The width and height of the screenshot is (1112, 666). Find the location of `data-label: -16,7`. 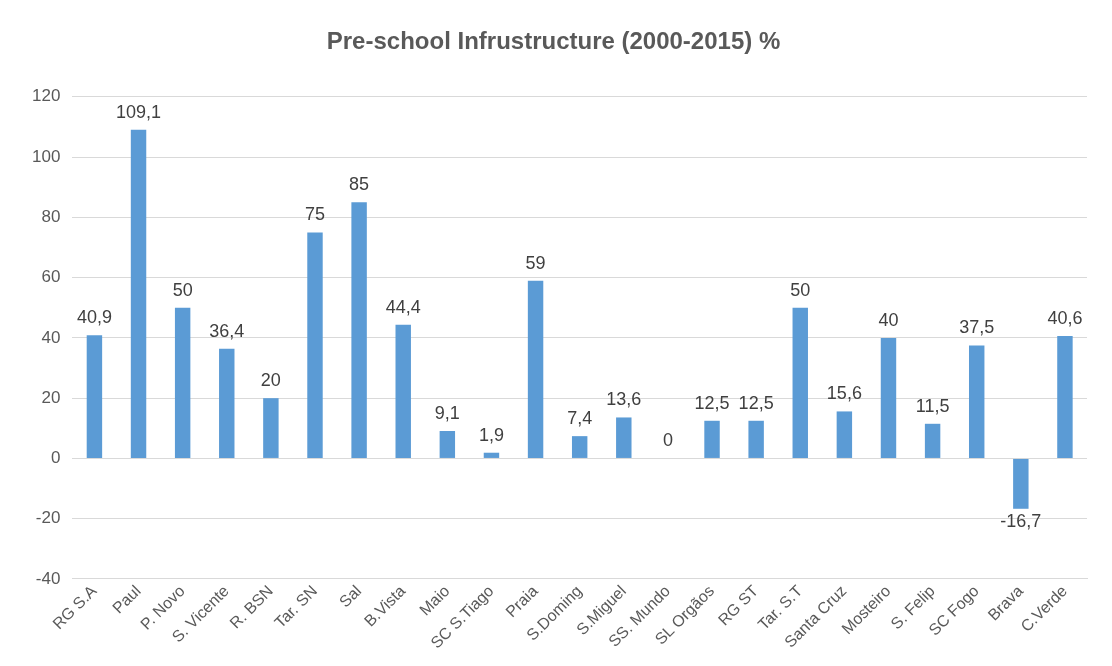

data-label: -16,7 is located at coordinates (1021, 520).